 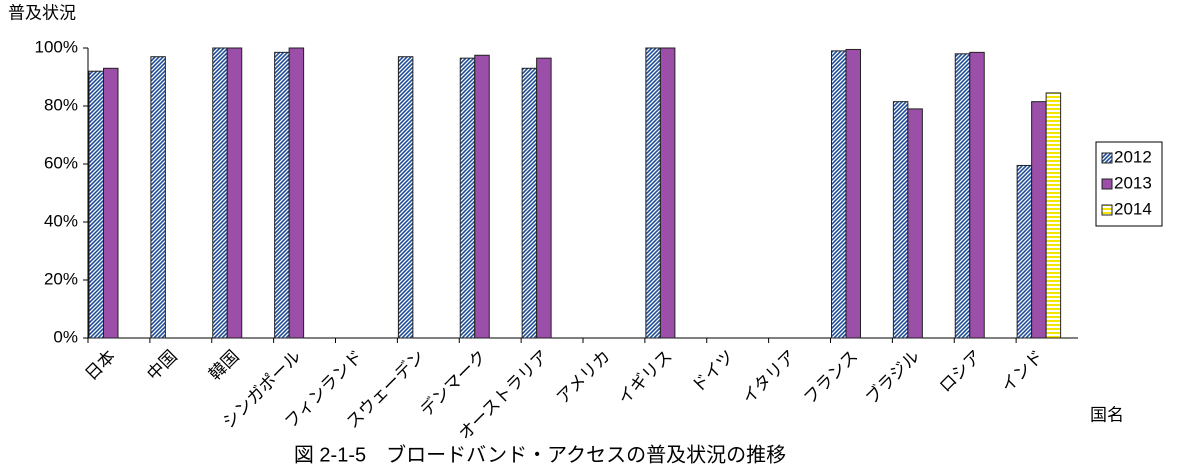 What do you see at coordinates (960, 371) in the screenshot?
I see `x-tick-label: ロシア` at bounding box center [960, 371].